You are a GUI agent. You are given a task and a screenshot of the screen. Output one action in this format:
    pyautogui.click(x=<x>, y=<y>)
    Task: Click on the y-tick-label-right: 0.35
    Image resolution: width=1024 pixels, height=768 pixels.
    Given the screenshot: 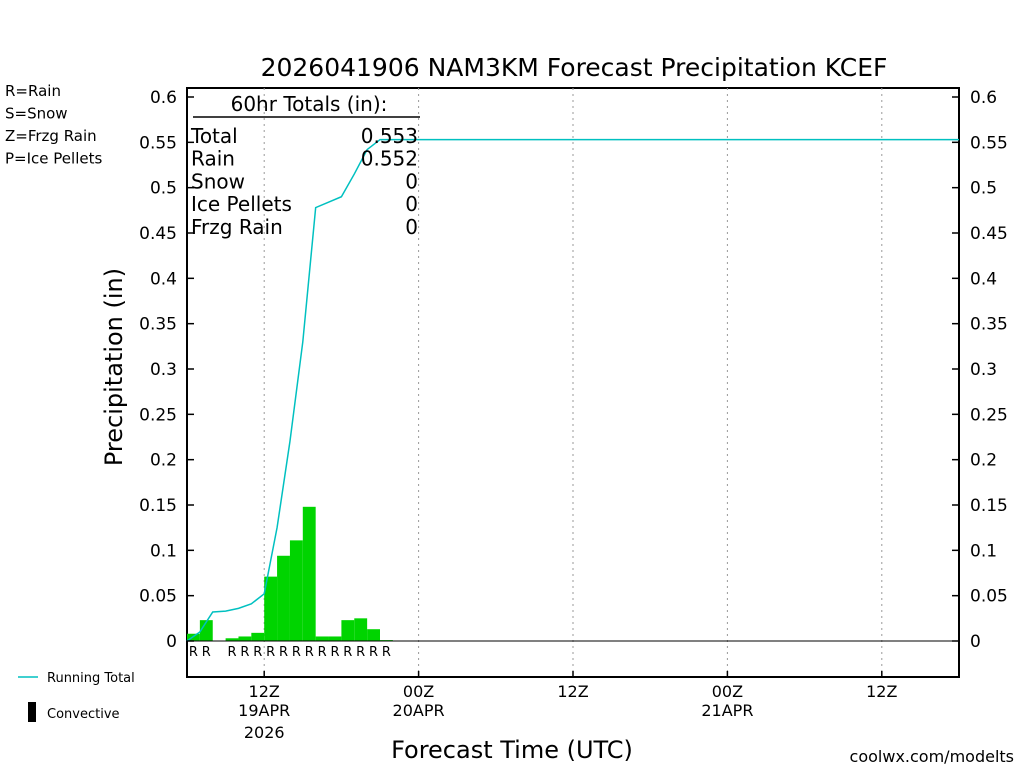 What is the action you would take?
    pyautogui.click(x=989, y=325)
    